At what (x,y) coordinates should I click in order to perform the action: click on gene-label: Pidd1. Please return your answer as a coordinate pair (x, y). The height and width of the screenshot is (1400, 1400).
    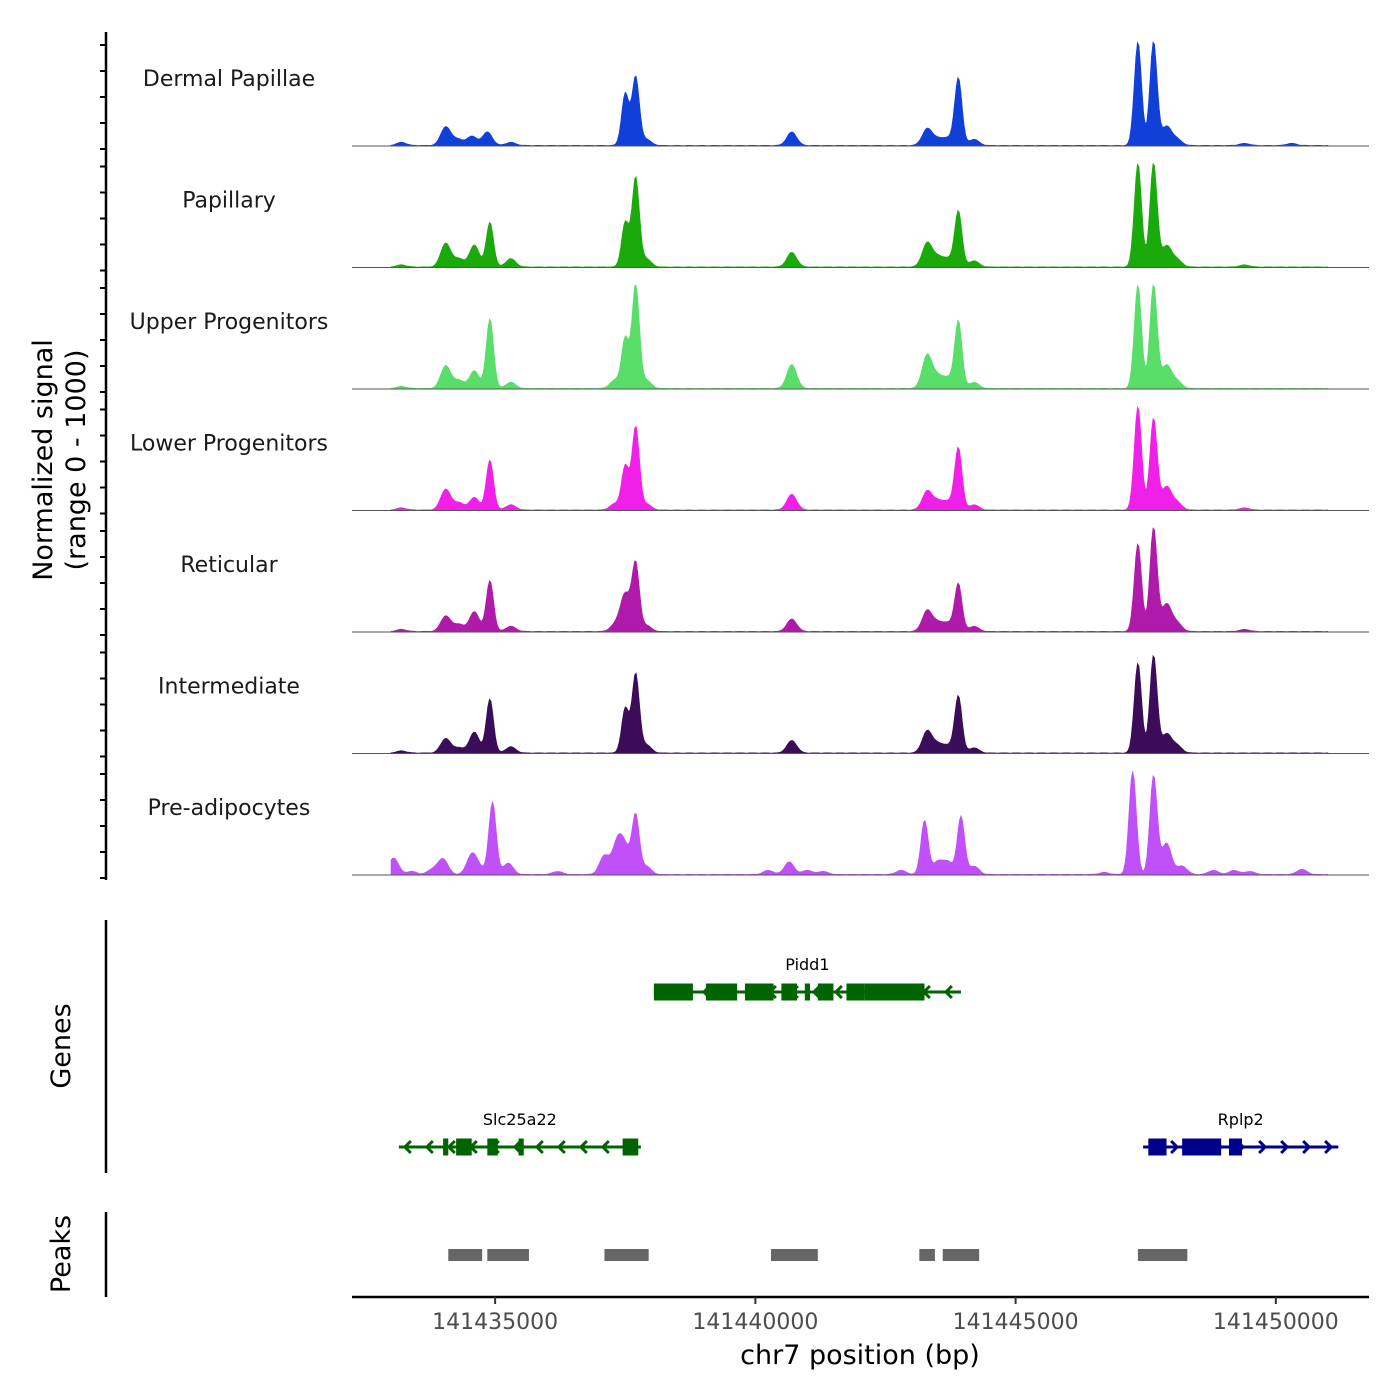
    Looking at the image, I should click on (807, 964).